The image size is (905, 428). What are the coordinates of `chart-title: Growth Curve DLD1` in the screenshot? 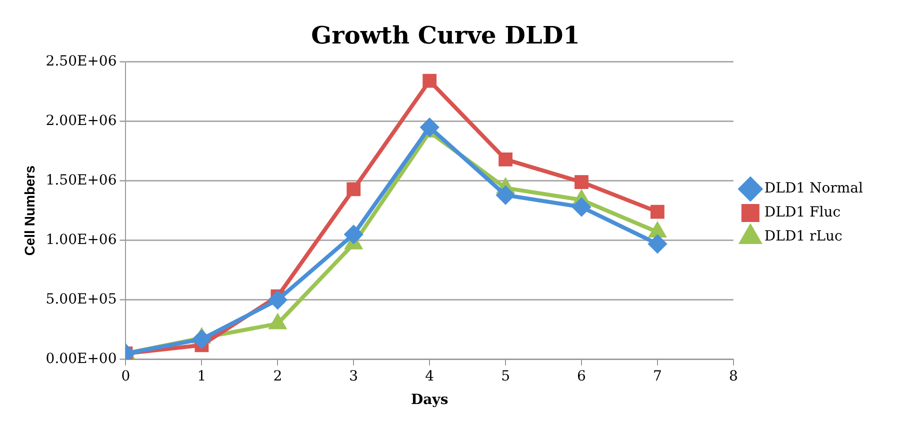 It's located at (445, 35).